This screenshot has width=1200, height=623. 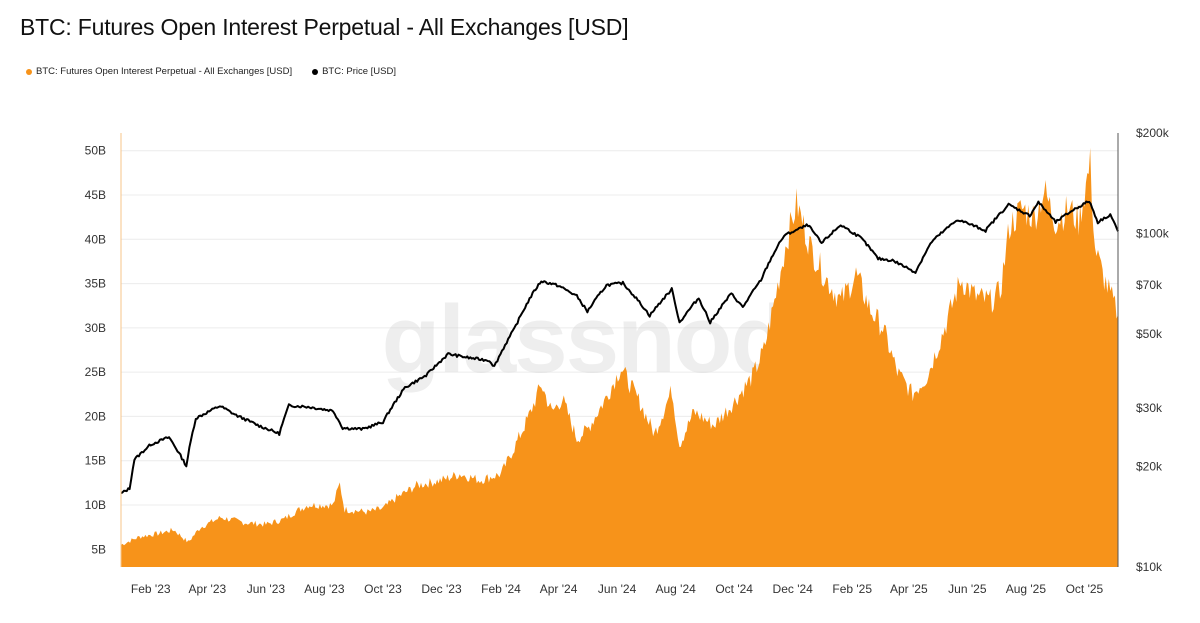 I want to click on y-left-tick-label: 5B, so click(x=98, y=549).